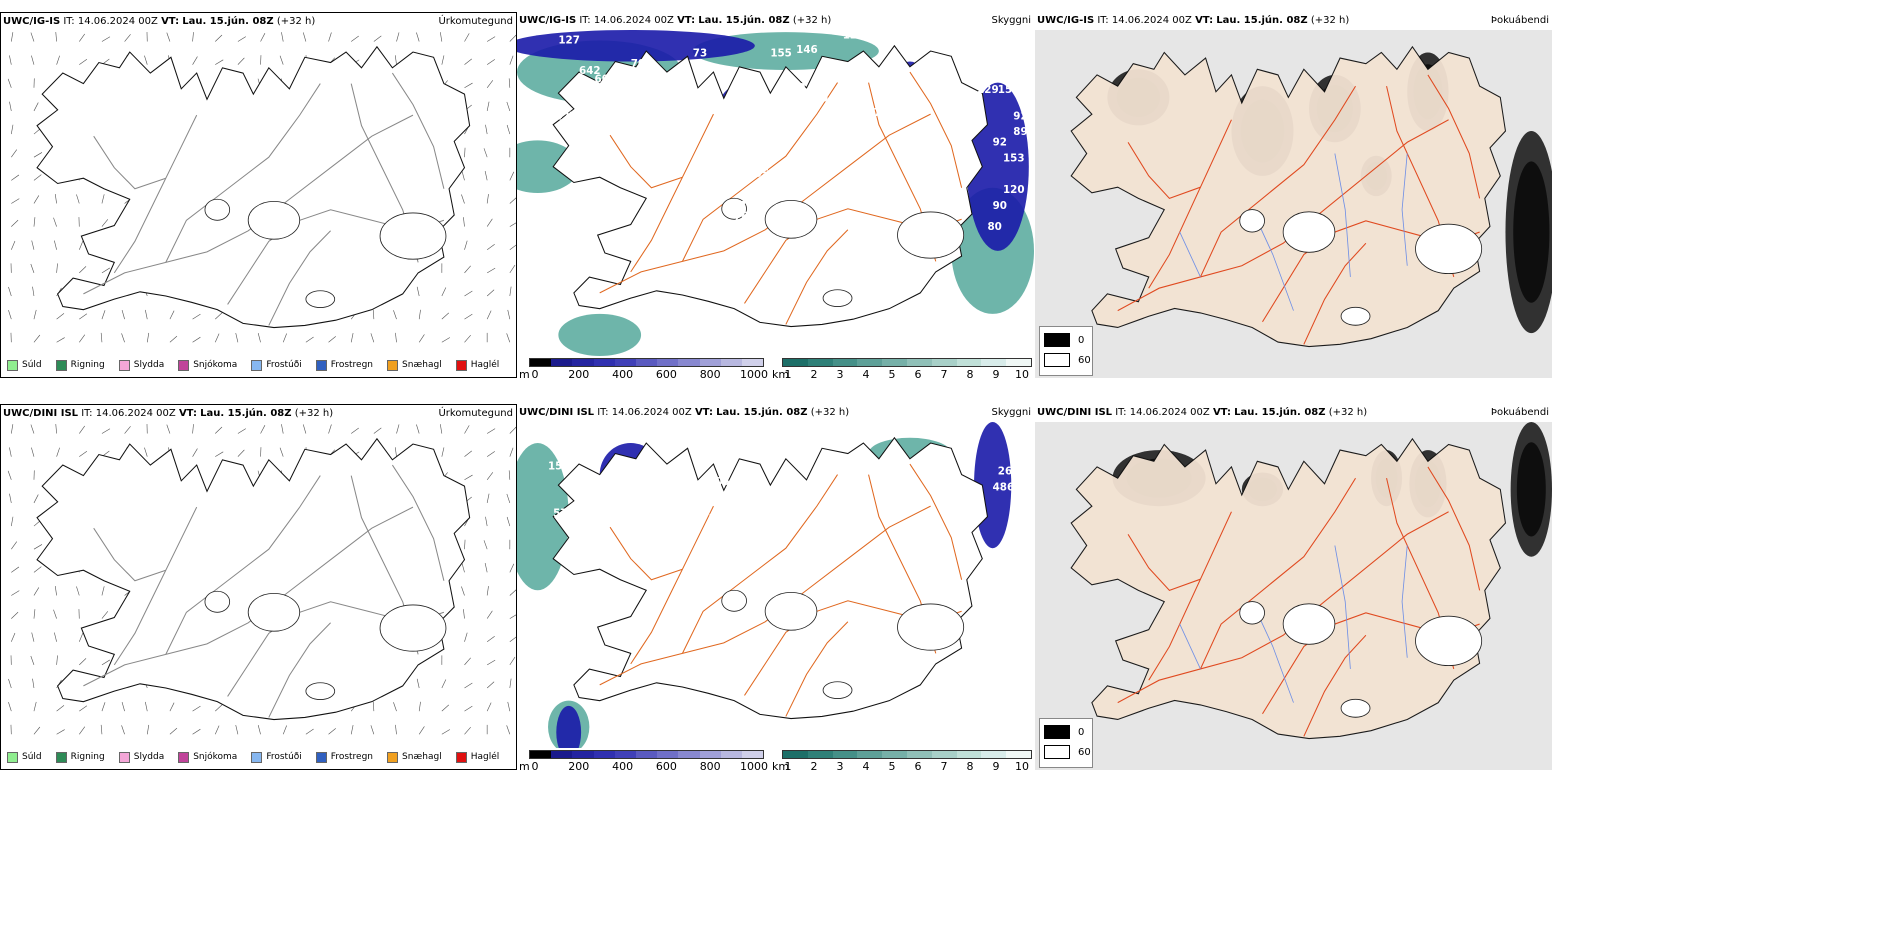 This screenshot has height=950, width=1900. What do you see at coordinates (41, 413) in the screenshot?
I see `model-name: UWC/DINI ISL` at bounding box center [41, 413].